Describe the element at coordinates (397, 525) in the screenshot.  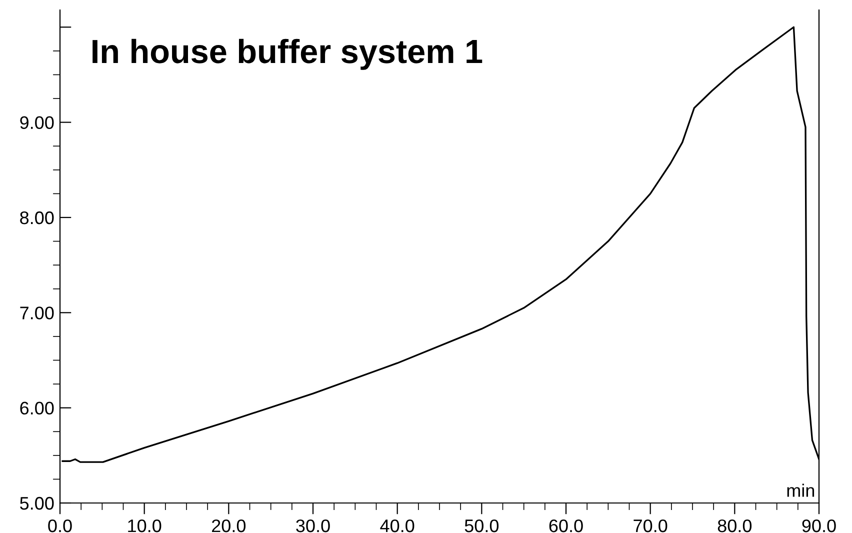
I see `x-tick-label: 40.0` at that location.